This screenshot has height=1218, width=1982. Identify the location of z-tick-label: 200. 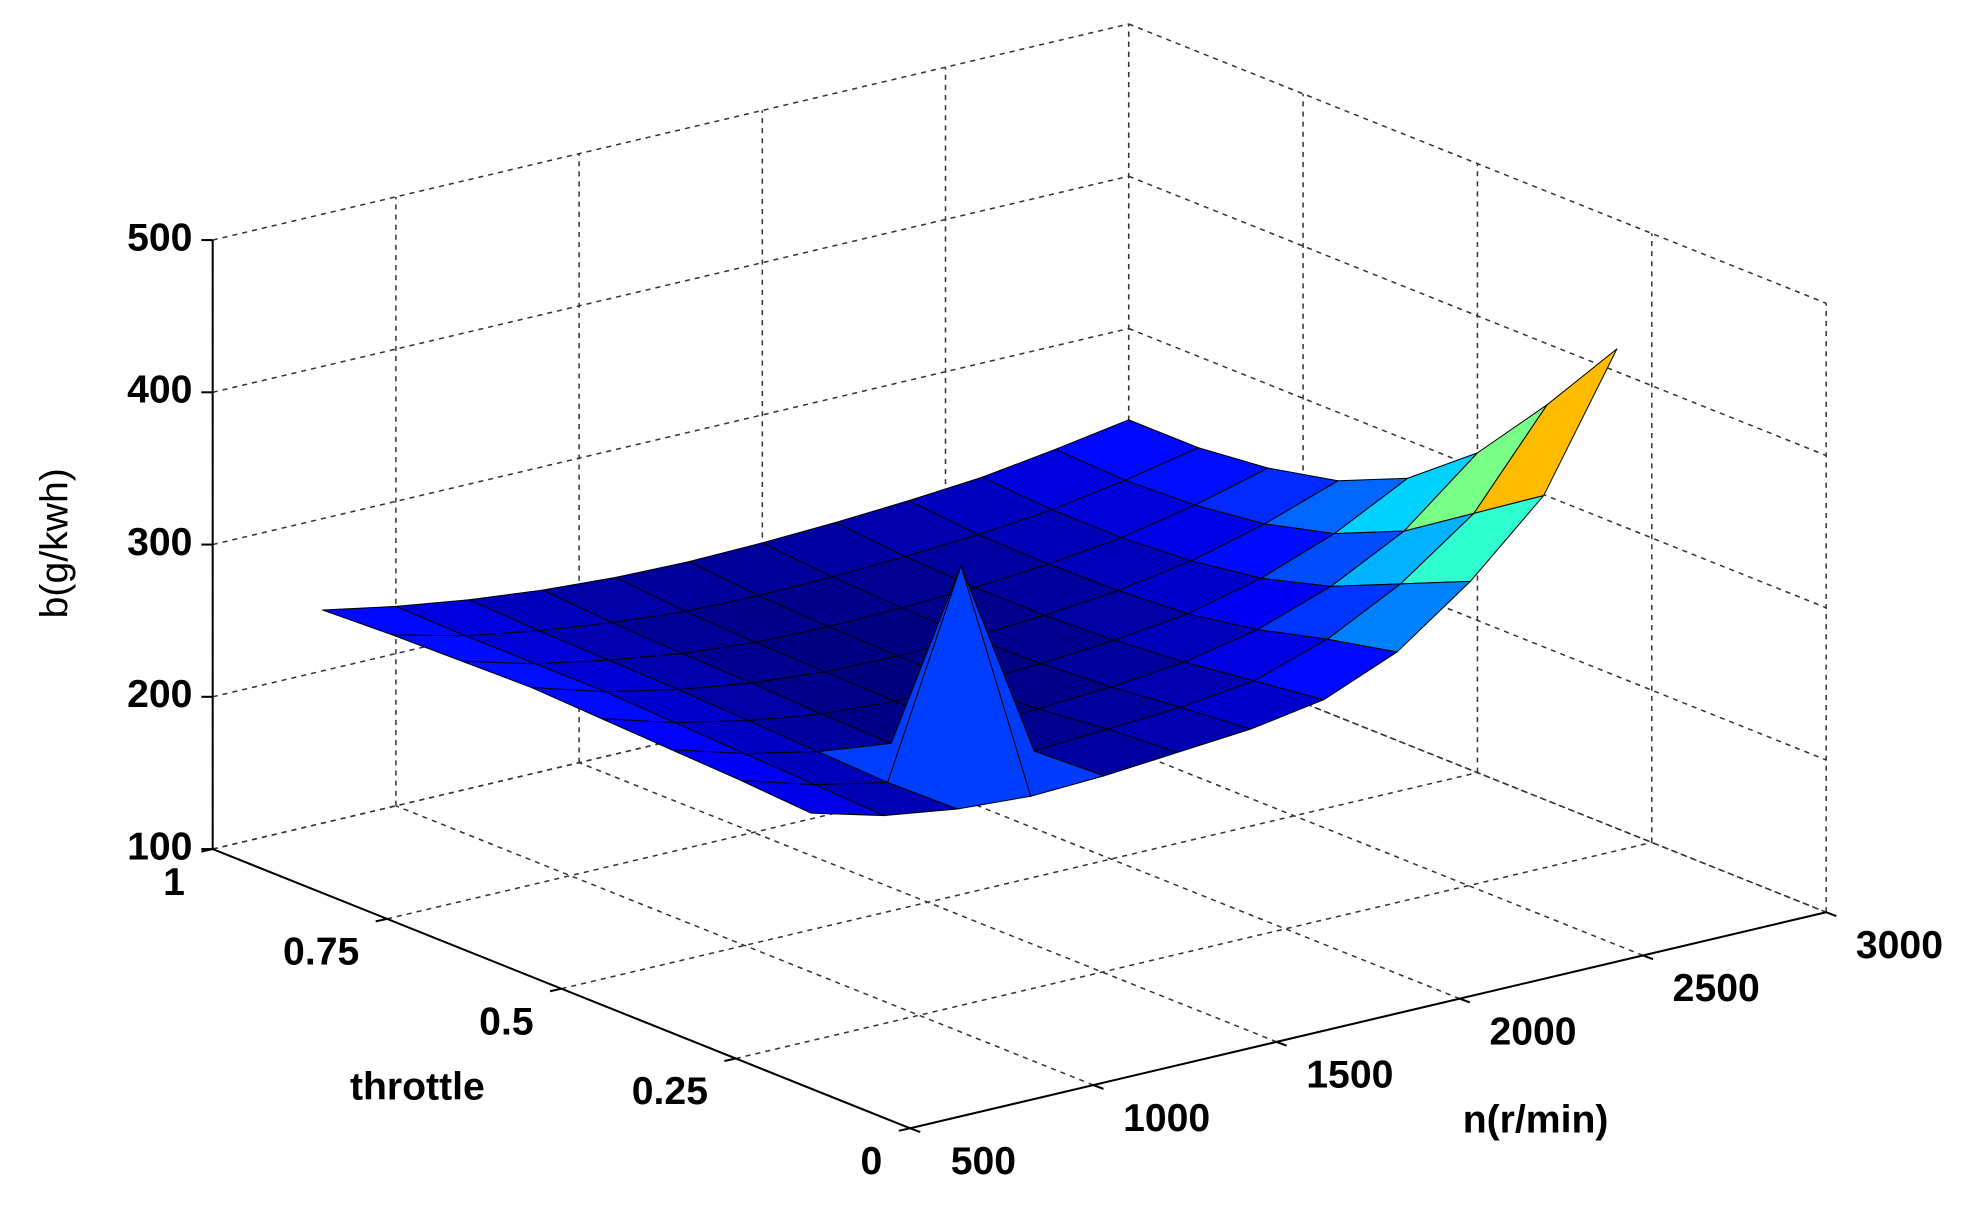
(159, 694).